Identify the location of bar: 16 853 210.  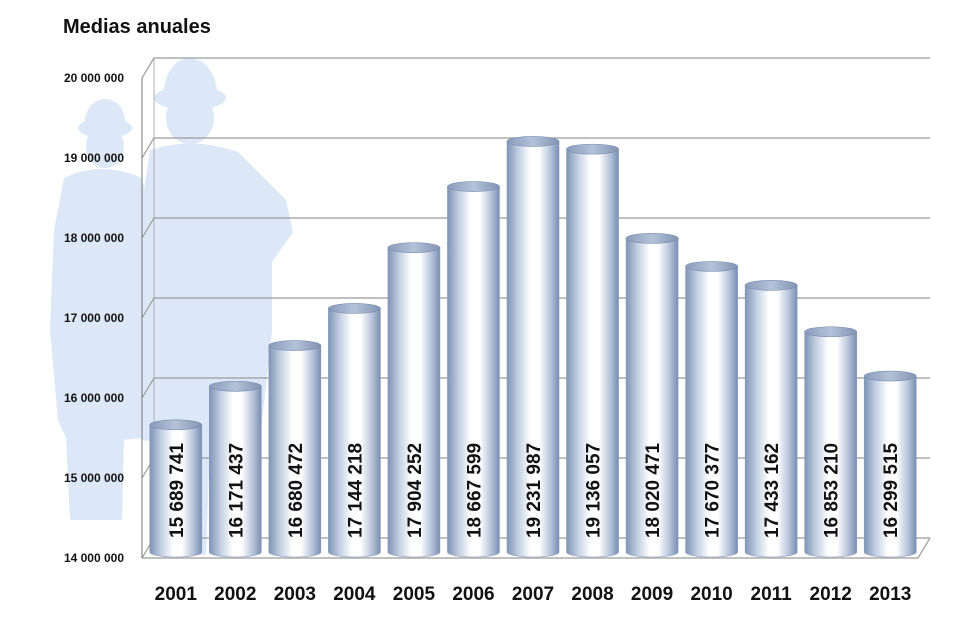
(830, 442).